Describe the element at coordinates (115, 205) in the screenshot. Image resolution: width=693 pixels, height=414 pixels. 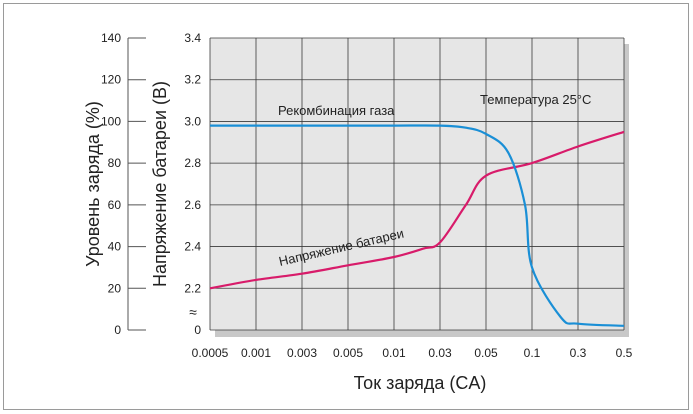
I see `charge-tick-label: 60` at that location.